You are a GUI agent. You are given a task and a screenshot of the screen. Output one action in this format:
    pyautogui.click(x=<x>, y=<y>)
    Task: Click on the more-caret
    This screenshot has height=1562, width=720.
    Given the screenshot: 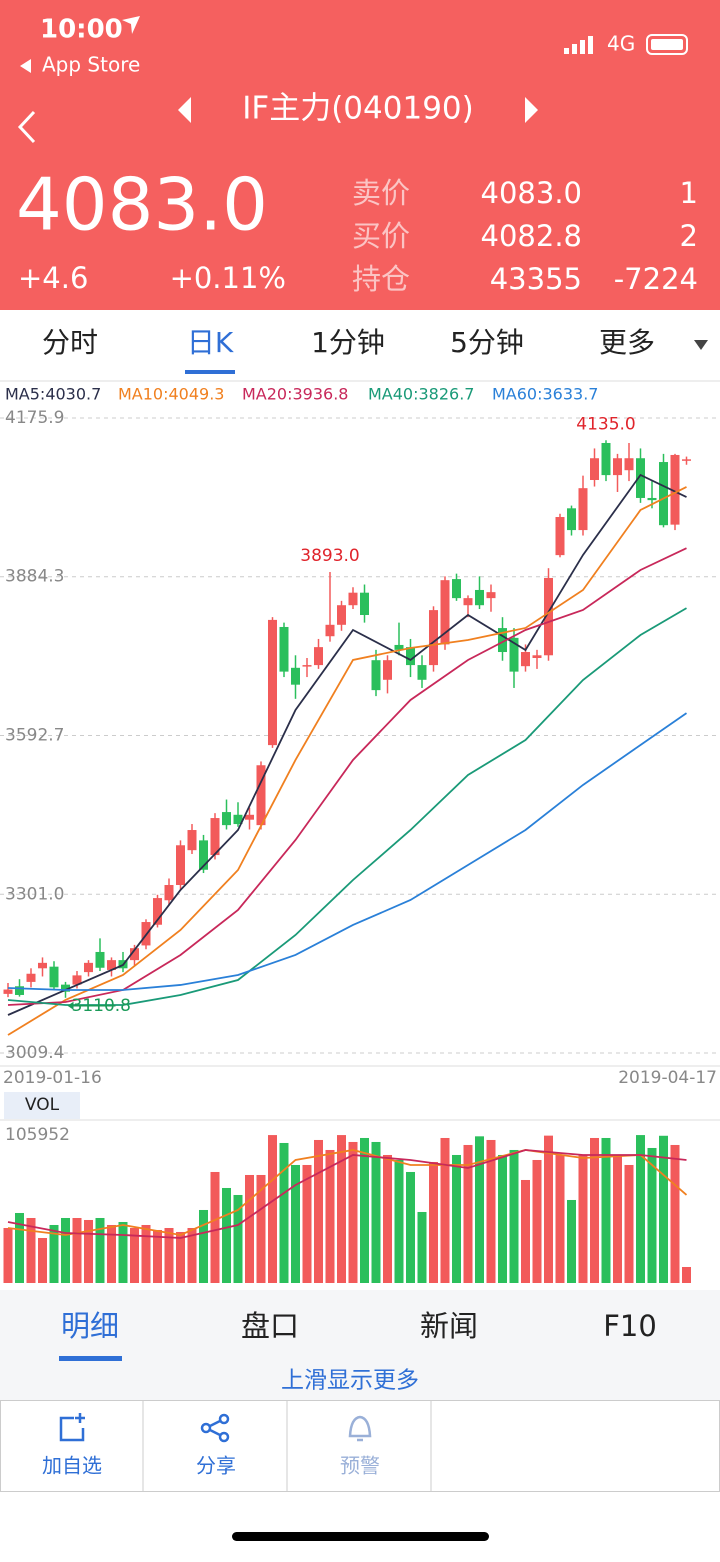 What is the action you would take?
    pyautogui.click(x=701, y=345)
    